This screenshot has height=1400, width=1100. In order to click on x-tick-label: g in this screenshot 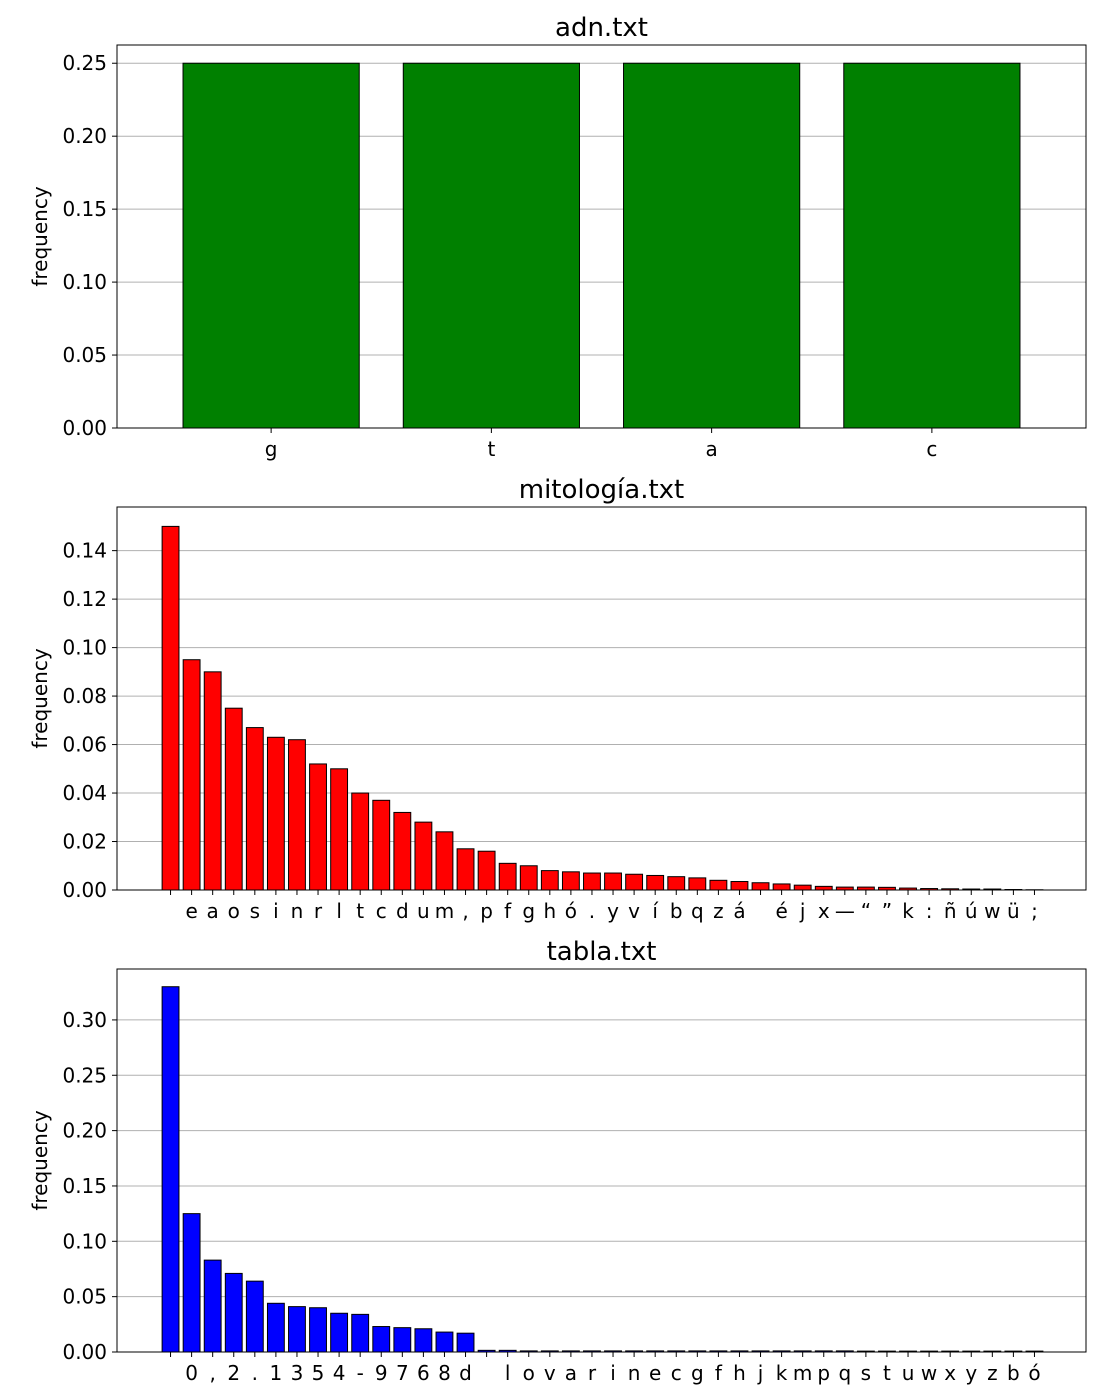, I will do `click(271, 449)`.